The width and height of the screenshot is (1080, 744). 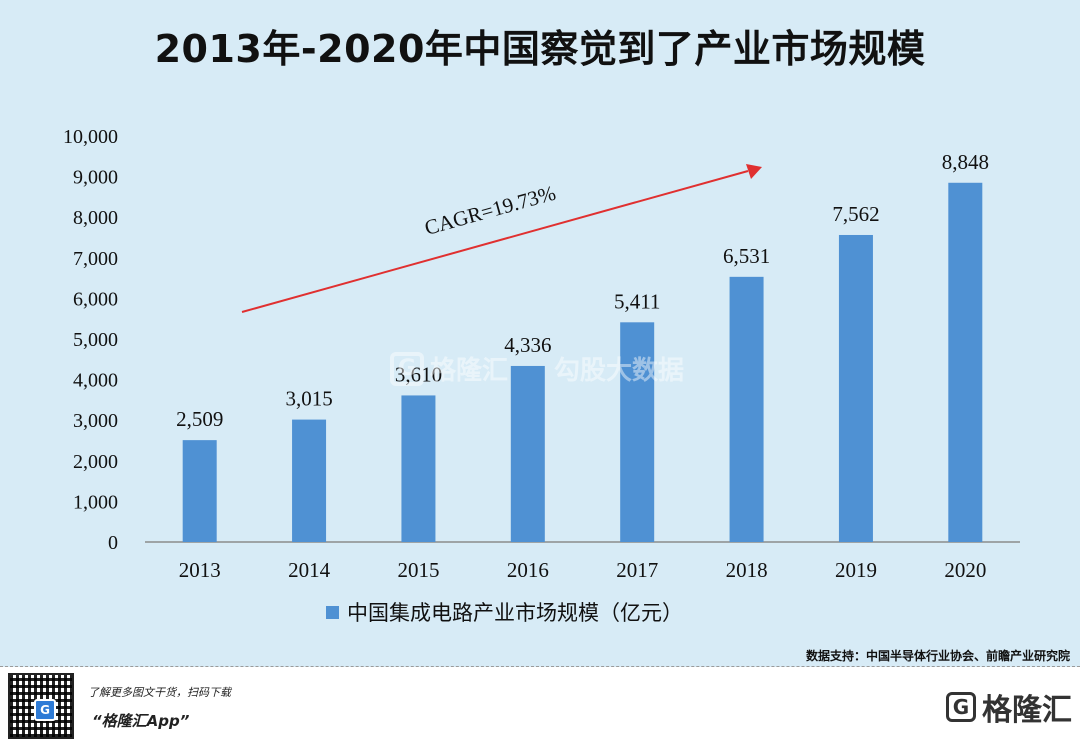 I want to click on promo-text: 了解更多图文干货，扫码下载, so click(x=159, y=692).